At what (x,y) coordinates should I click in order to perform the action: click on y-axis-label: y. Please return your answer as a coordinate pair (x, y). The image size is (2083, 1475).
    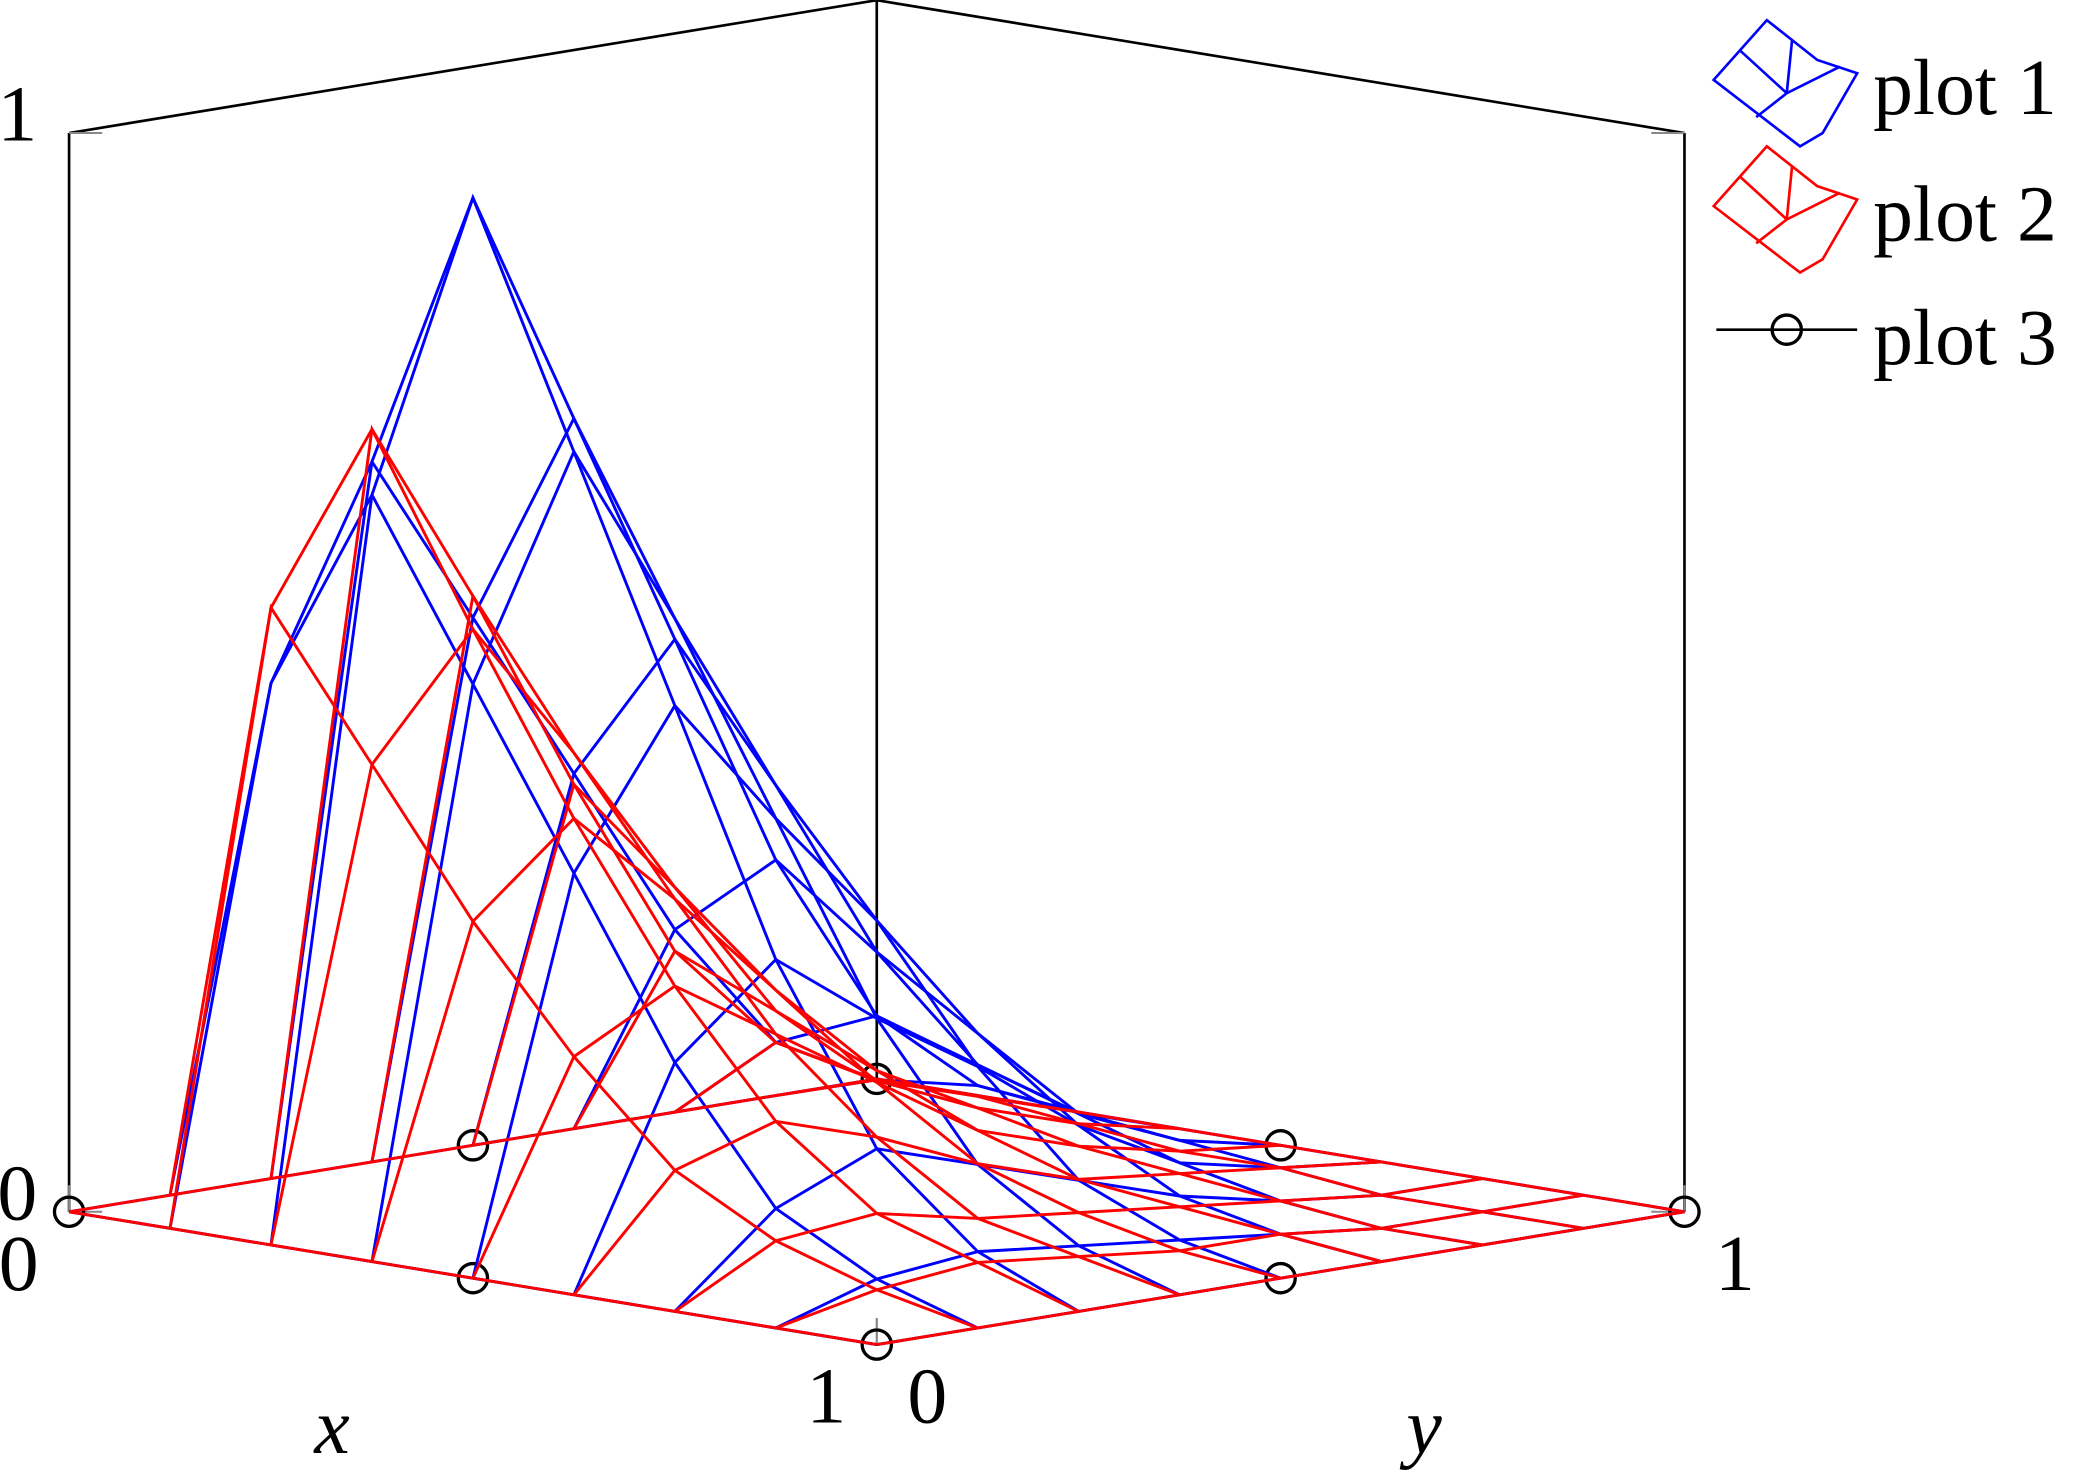
    Looking at the image, I should click on (1420, 1427).